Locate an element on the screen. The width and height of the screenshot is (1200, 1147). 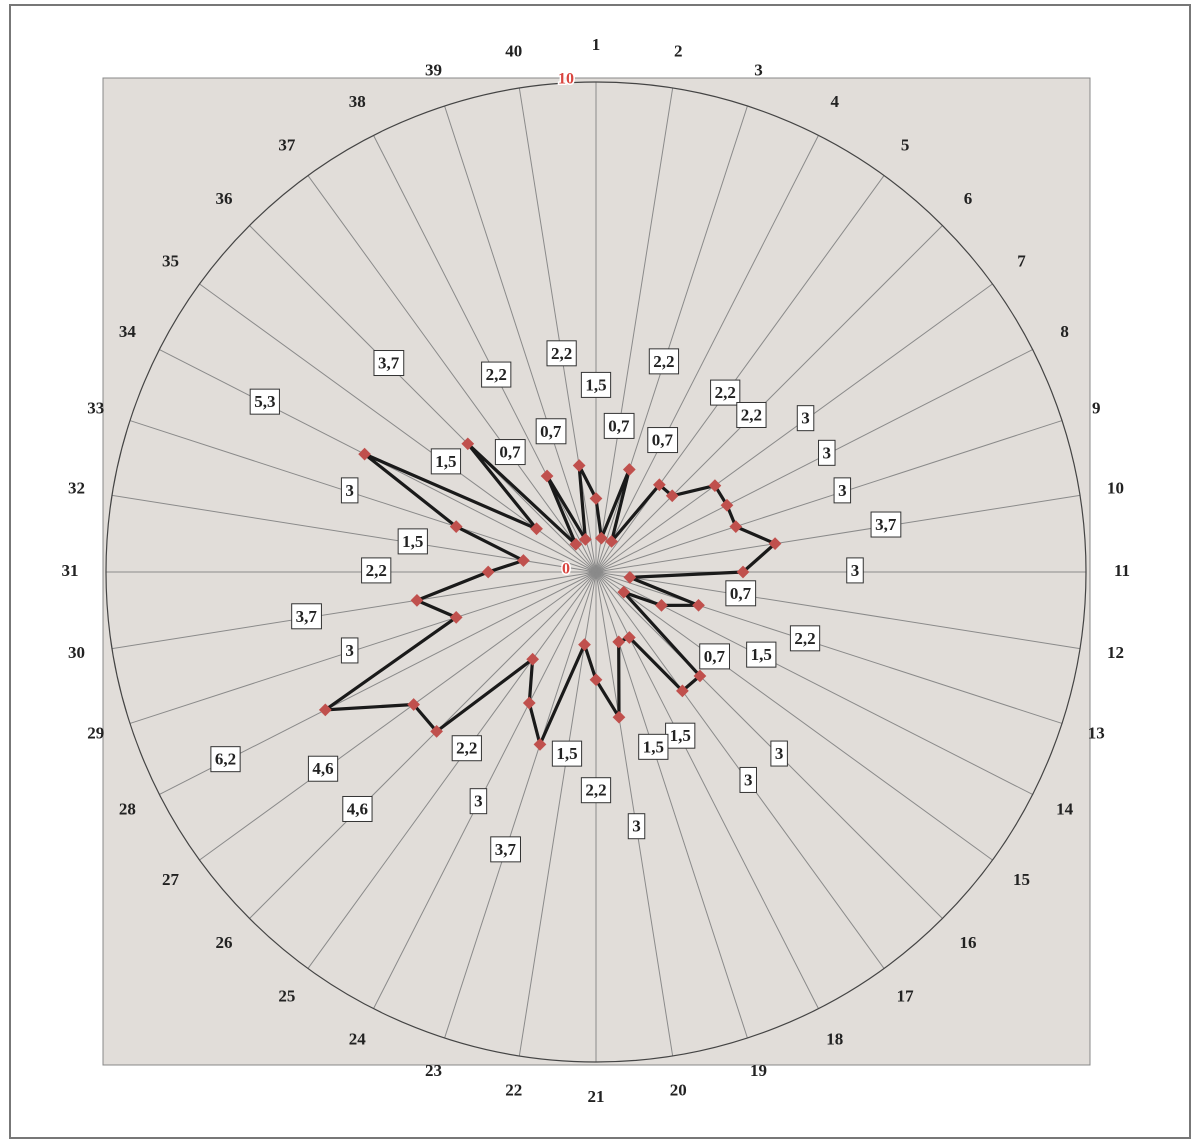
category-label: 15 is located at coordinates (1021, 879).